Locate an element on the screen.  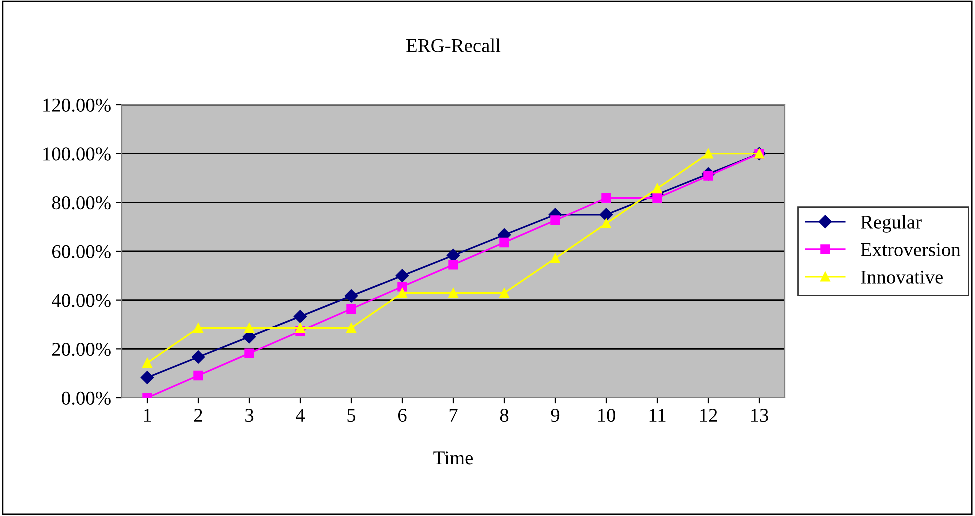
y-tick-label: 20.00% is located at coordinates (81, 349).